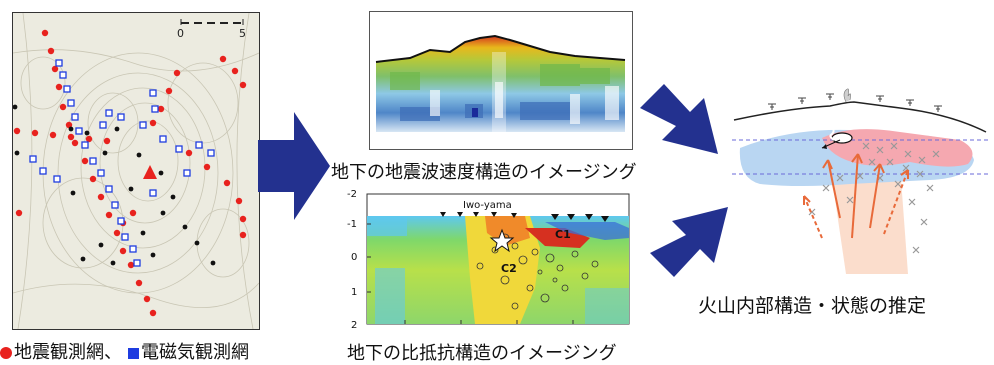 The image size is (994, 365). Describe the element at coordinates (294, 166) in the screenshot. I see `arrow-right-icon` at that location.